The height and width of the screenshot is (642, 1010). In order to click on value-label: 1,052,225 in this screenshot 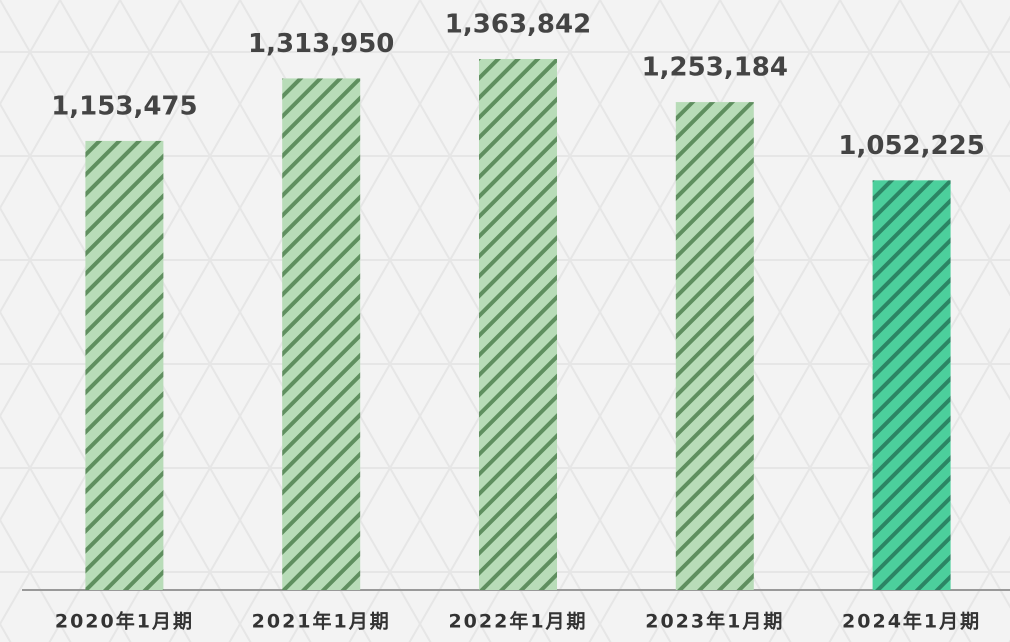, I will do `click(911, 146)`.